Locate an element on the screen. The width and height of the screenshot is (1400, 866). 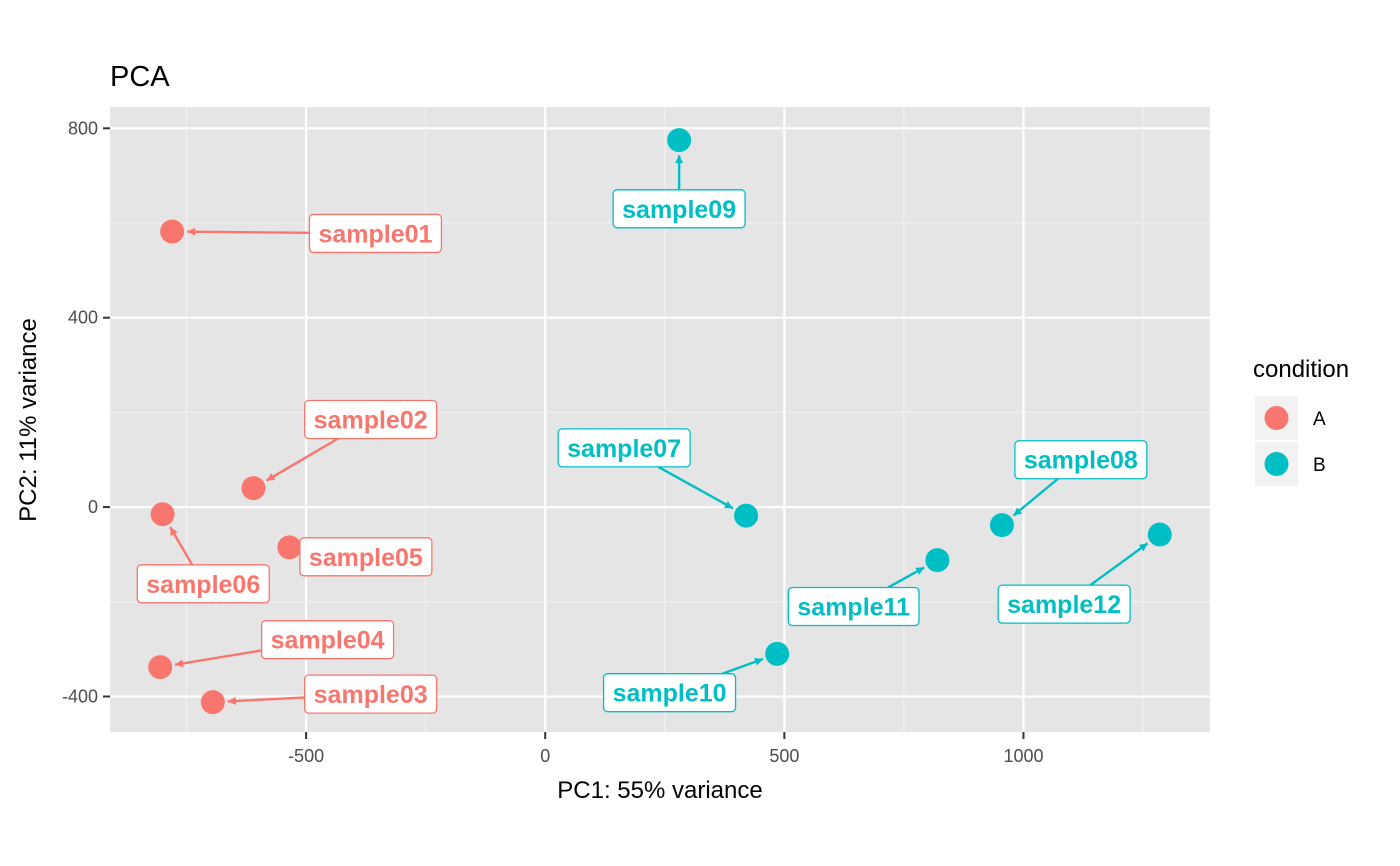
legend-label-B: B is located at coordinates (1319, 465).